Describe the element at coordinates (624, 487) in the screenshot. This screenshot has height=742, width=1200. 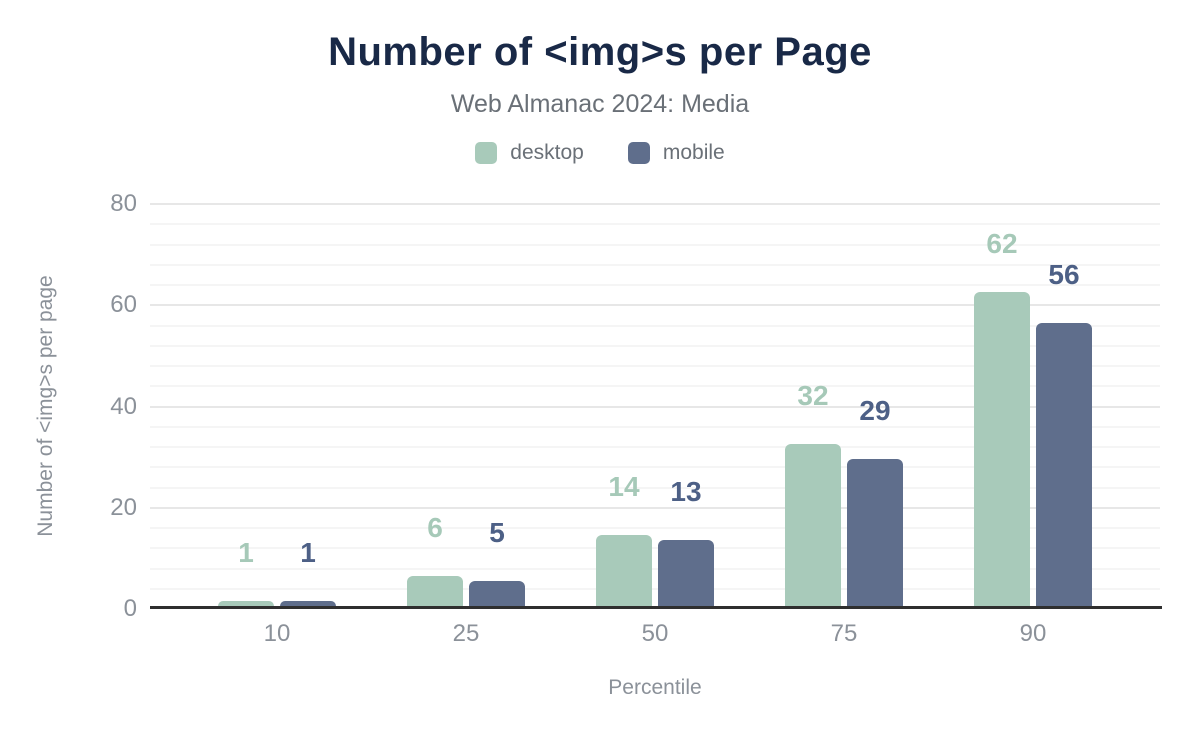
I see `value-label-desktop-p50: 14` at that location.